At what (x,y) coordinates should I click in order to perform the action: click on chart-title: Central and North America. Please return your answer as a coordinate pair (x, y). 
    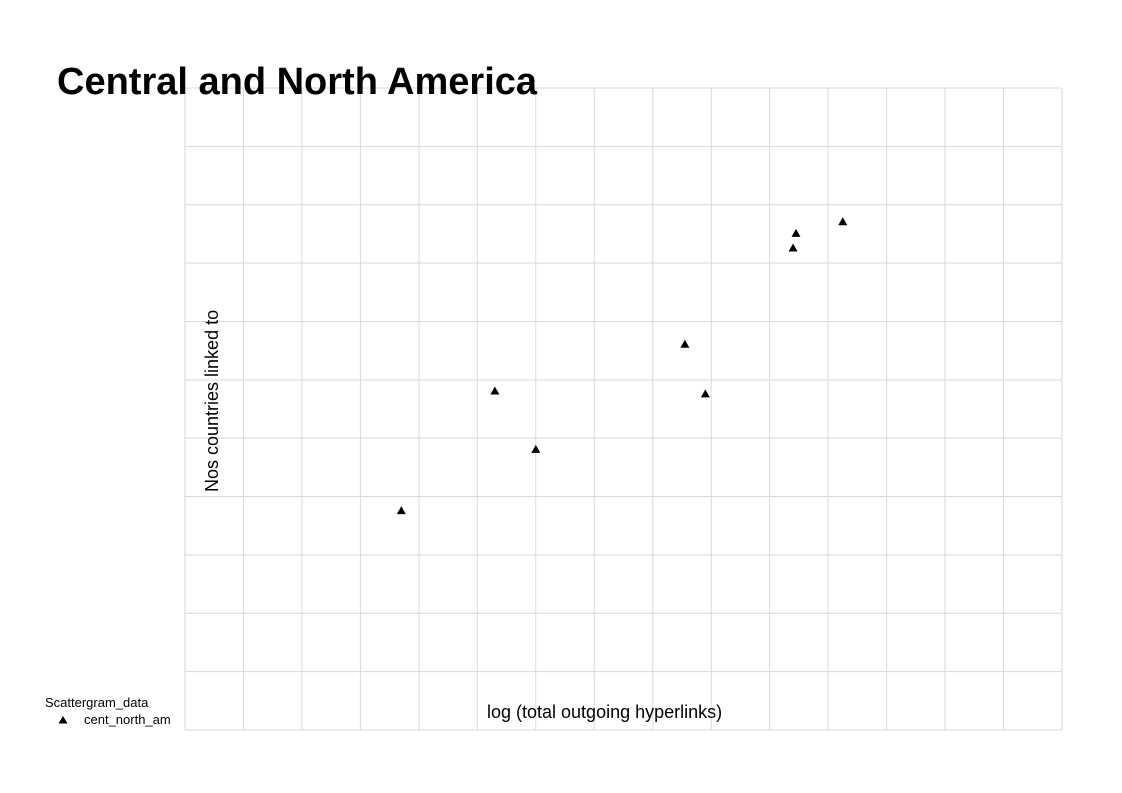
    Looking at the image, I should click on (297, 82).